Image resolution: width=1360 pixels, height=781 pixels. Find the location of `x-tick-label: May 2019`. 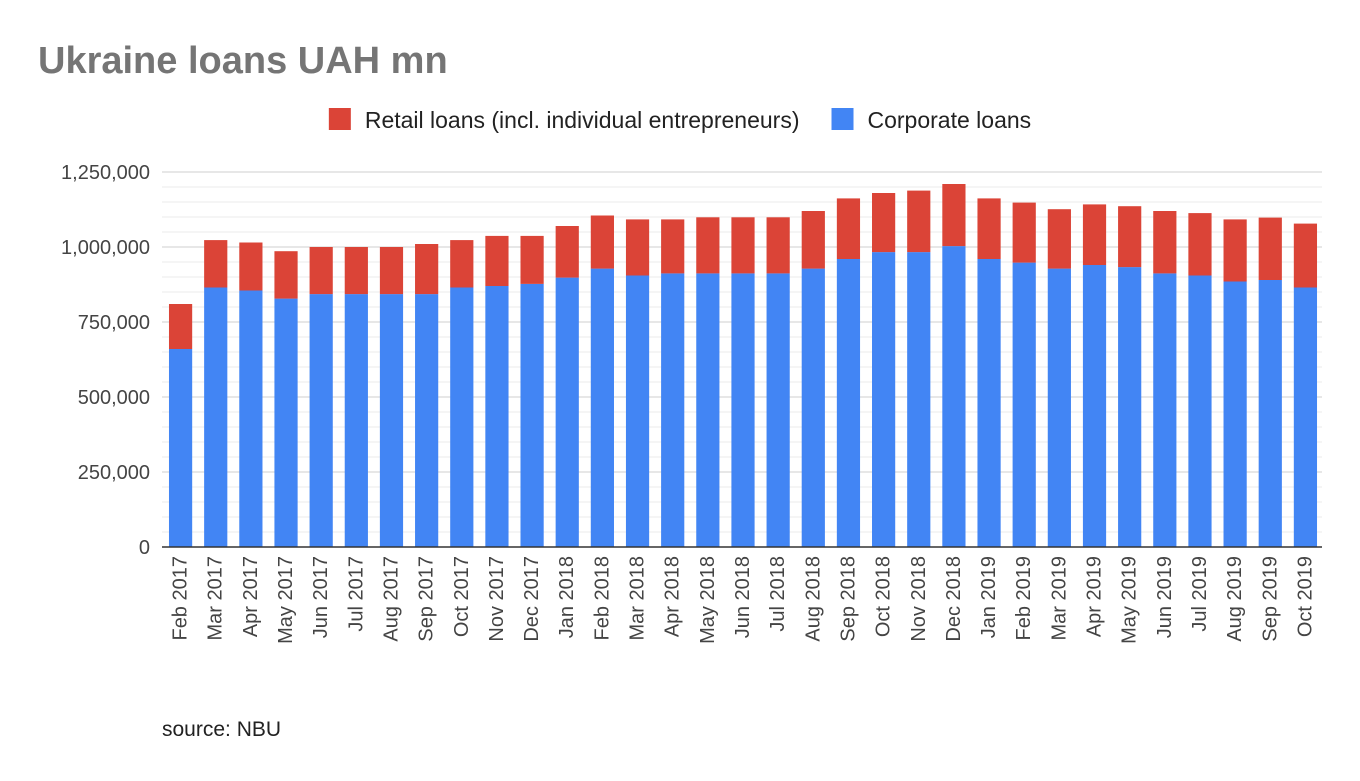

x-tick-label: May 2019 is located at coordinates (1130, 600).